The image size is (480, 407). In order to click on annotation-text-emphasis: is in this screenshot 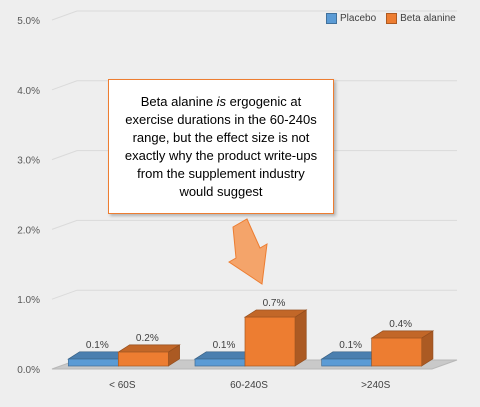, I will do `click(221, 101)`.